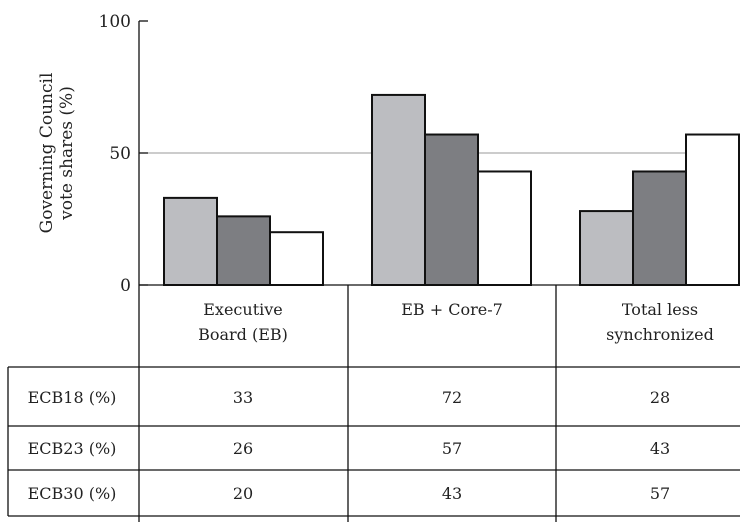 The height and width of the screenshot is (522, 751). I want to click on cell-s1-c0: 26, so click(243, 448).